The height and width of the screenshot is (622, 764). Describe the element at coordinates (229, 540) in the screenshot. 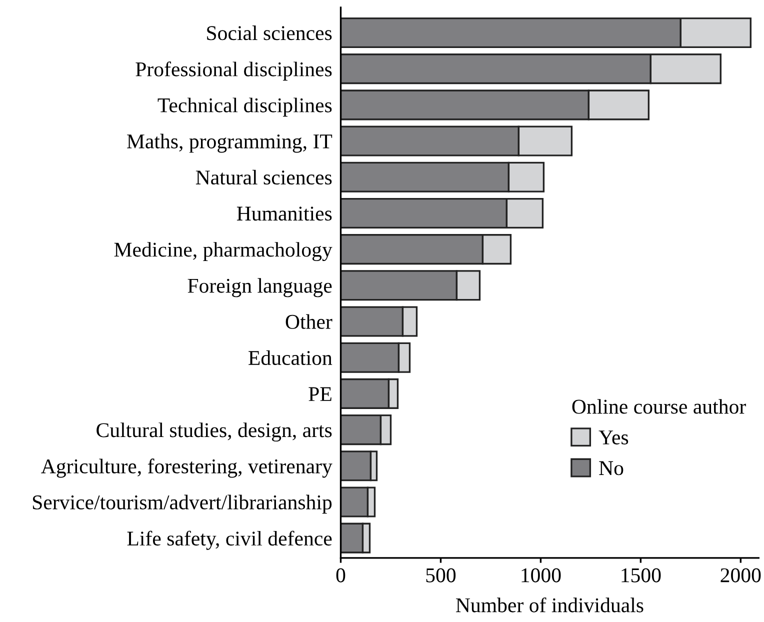

I see `y-tick-label: Life safety, civil defence` at that location.